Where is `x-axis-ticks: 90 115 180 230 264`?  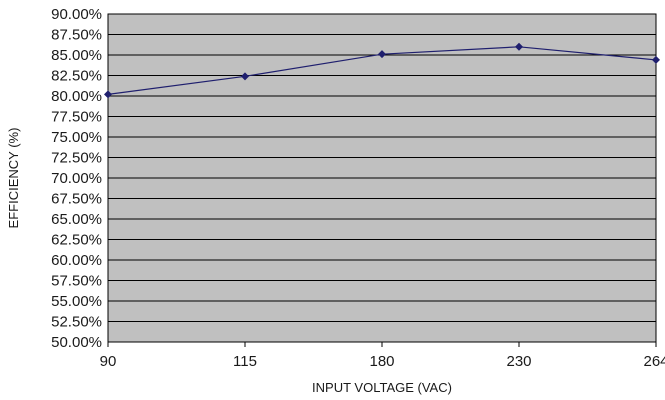 x-axis-ticks: 90 115 180 230 264 is located at coordinates (382, 356).